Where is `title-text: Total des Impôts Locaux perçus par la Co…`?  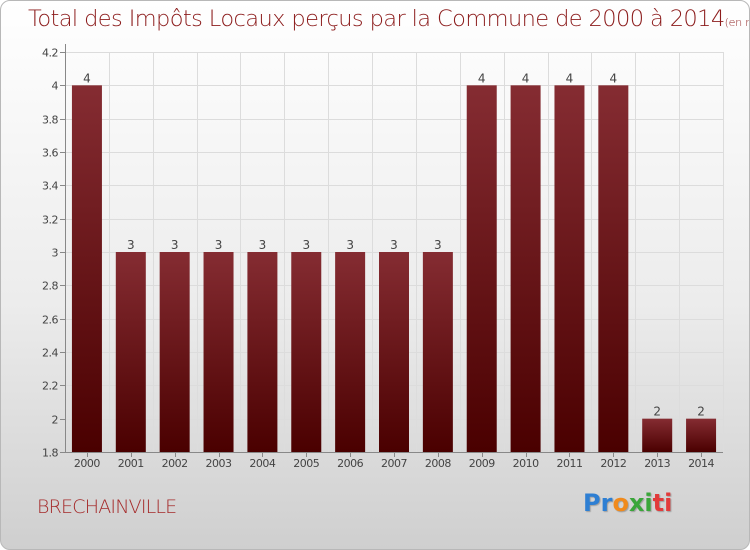 title-text: Total des Impôts Locaux perçus par la Co… is located at coordinates (376, 19).